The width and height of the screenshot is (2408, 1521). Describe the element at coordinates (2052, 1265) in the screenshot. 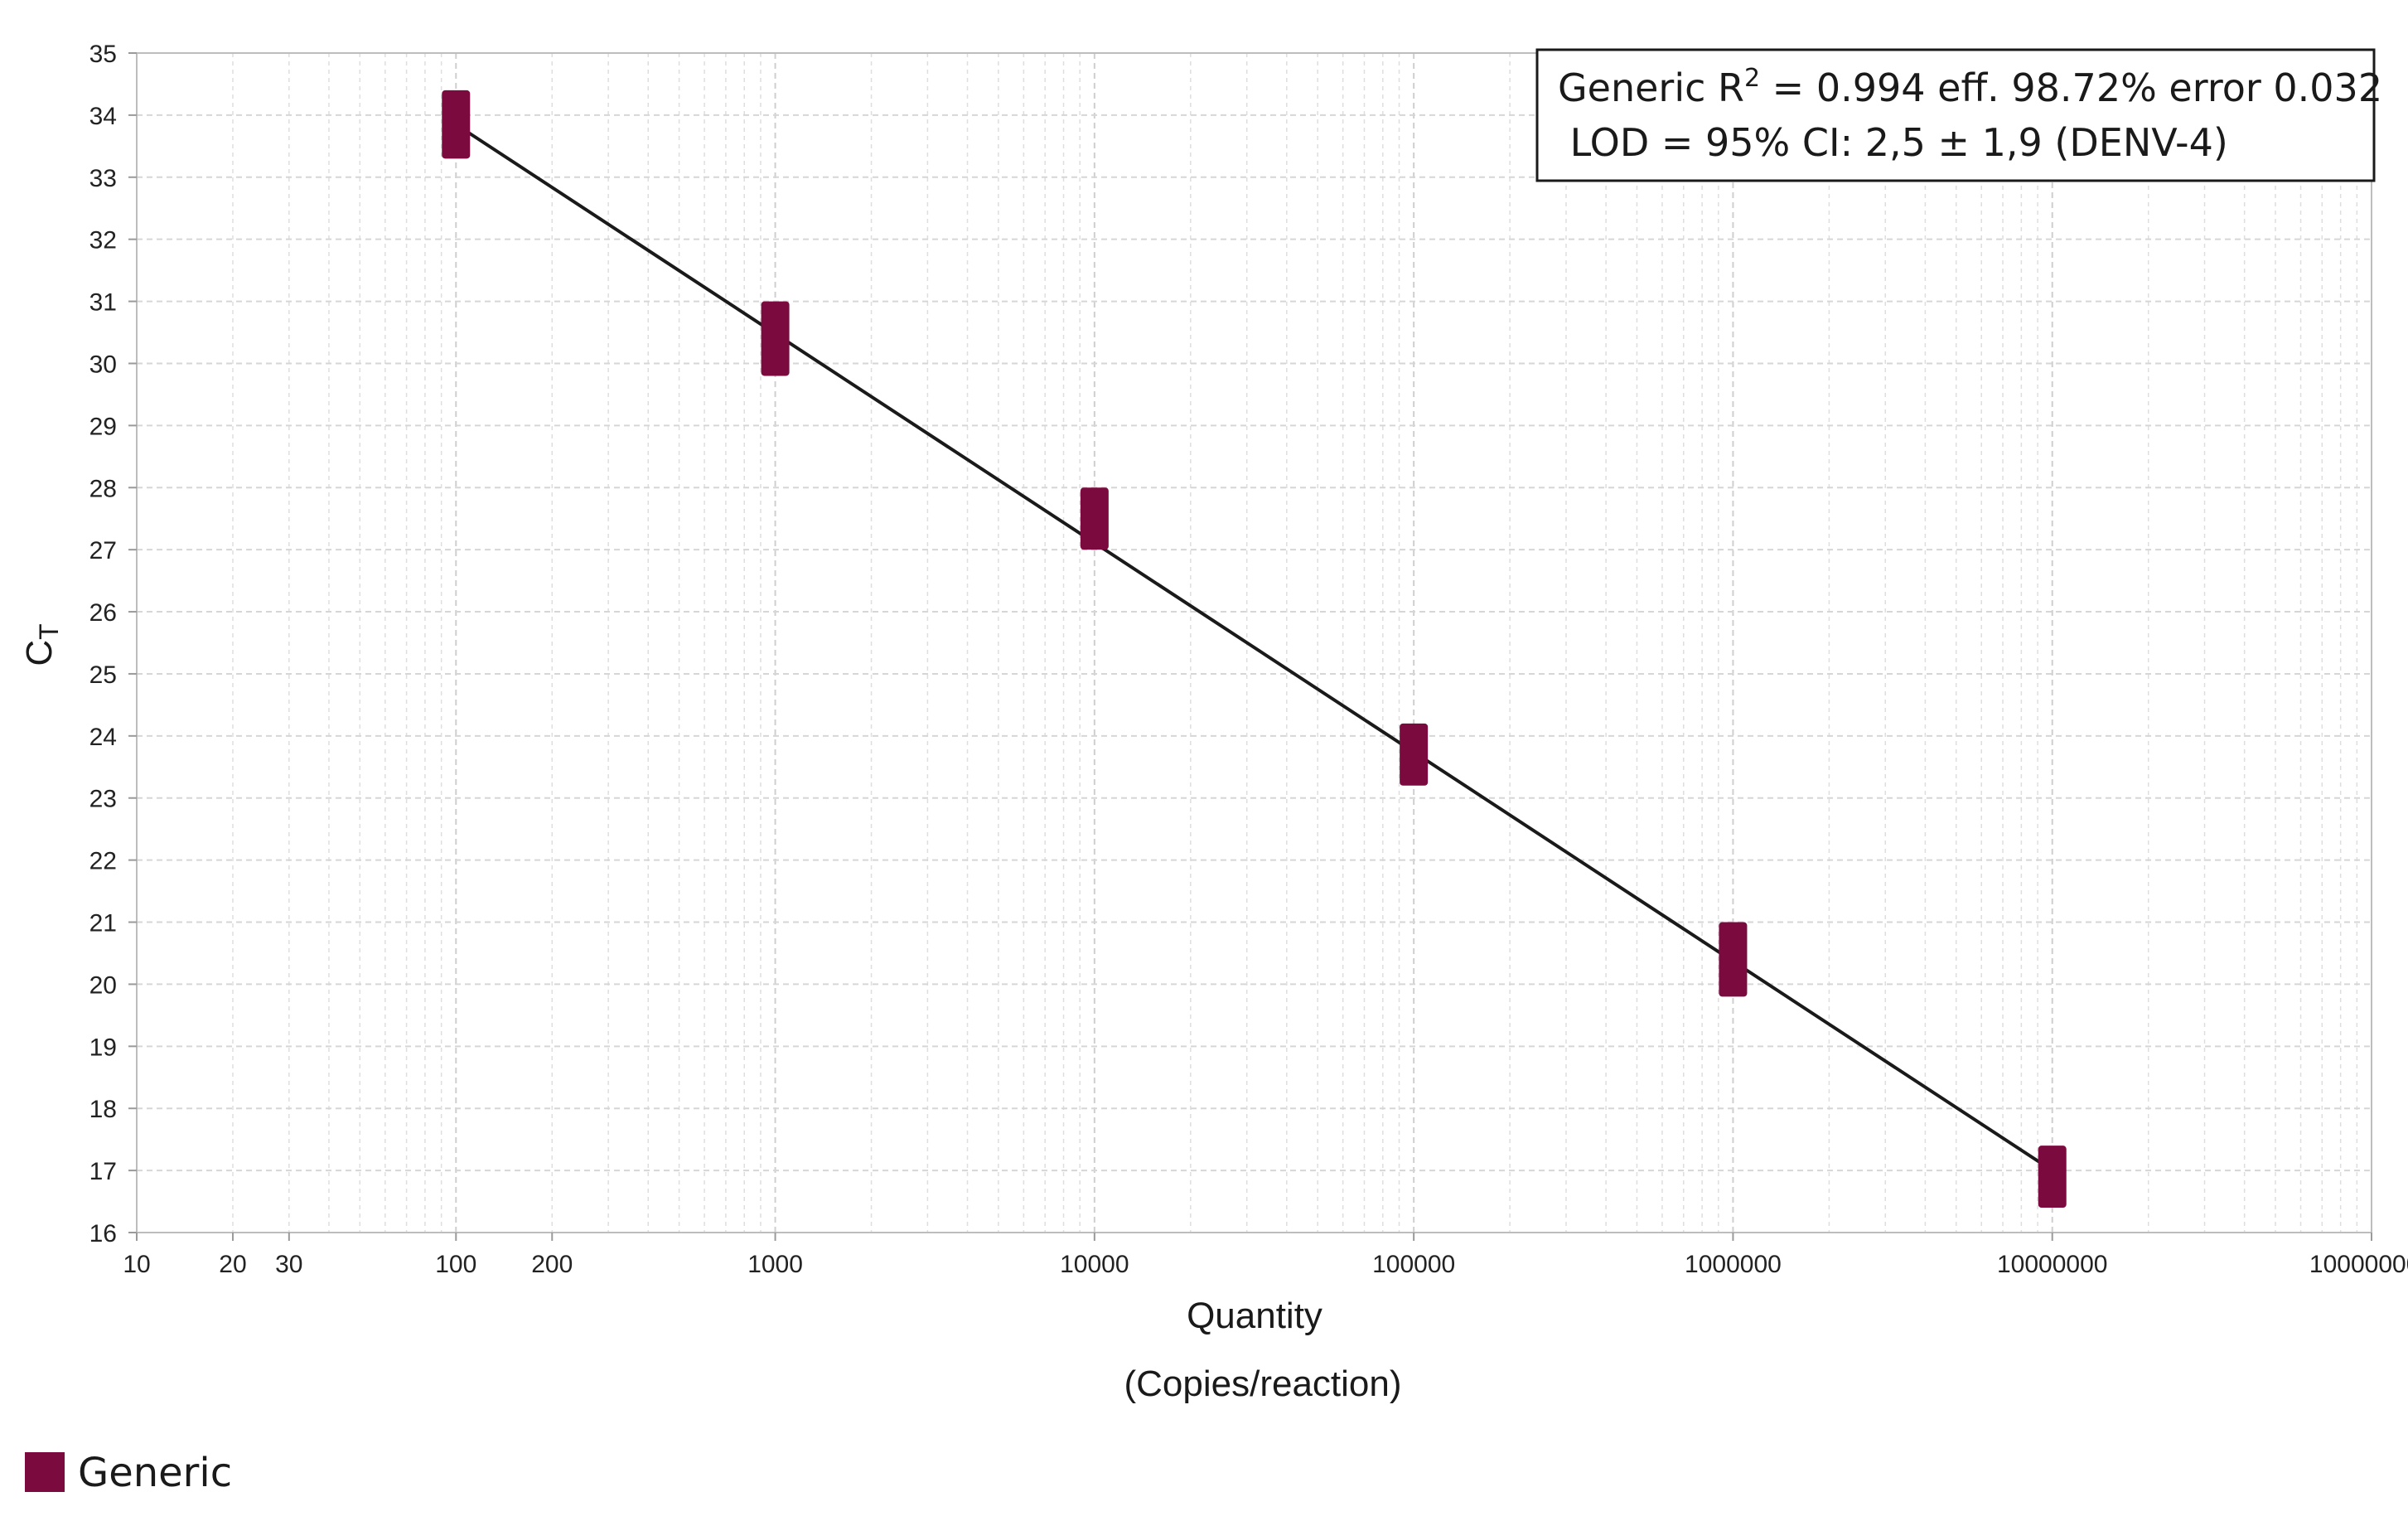

I see `x-tick-label: 10000000` at that location.